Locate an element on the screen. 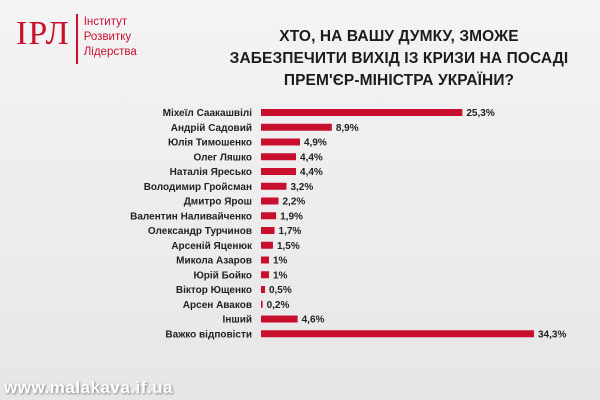 This screenshot has width=600, height=400. logo: ІРЛ Інститут Розвитку Лідерства is located at coordinates (76, 39).